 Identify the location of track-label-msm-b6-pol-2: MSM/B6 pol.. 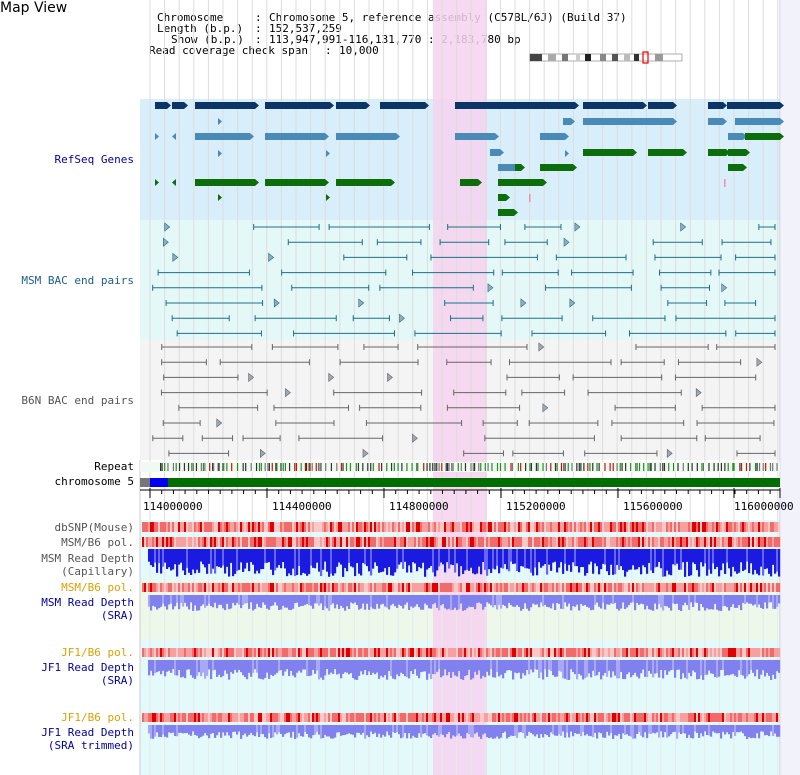
(97, 587).